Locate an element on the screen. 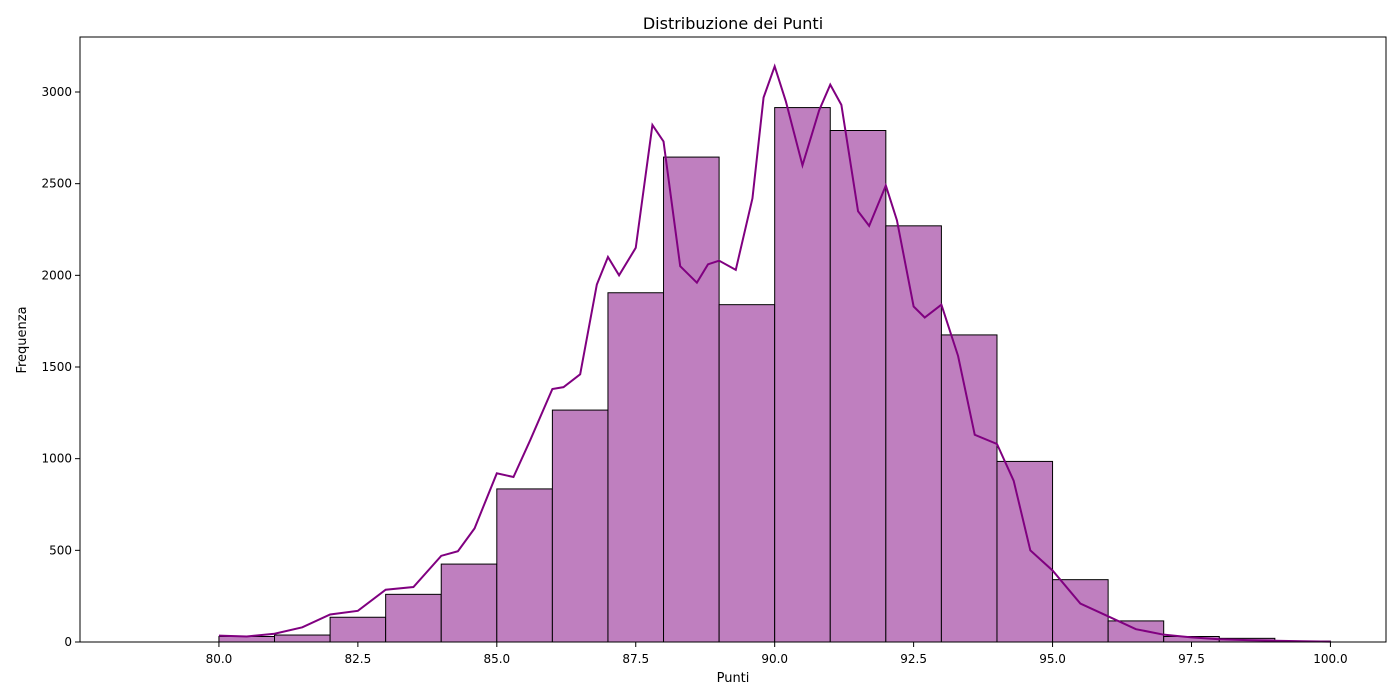 This screenshot has height=700, width=1400. x-tick-label: 82.5 is located at coordinates (358, 659).